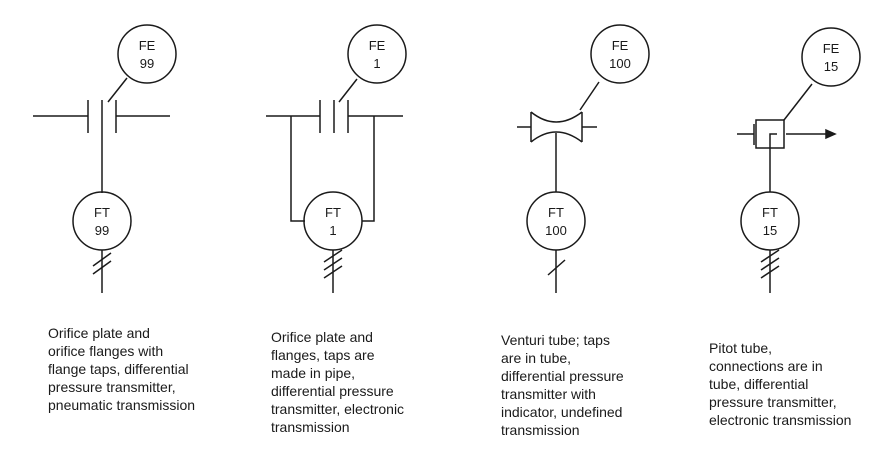  I want to click on caption-line: Venturi tube; taps, so click(555, 340).